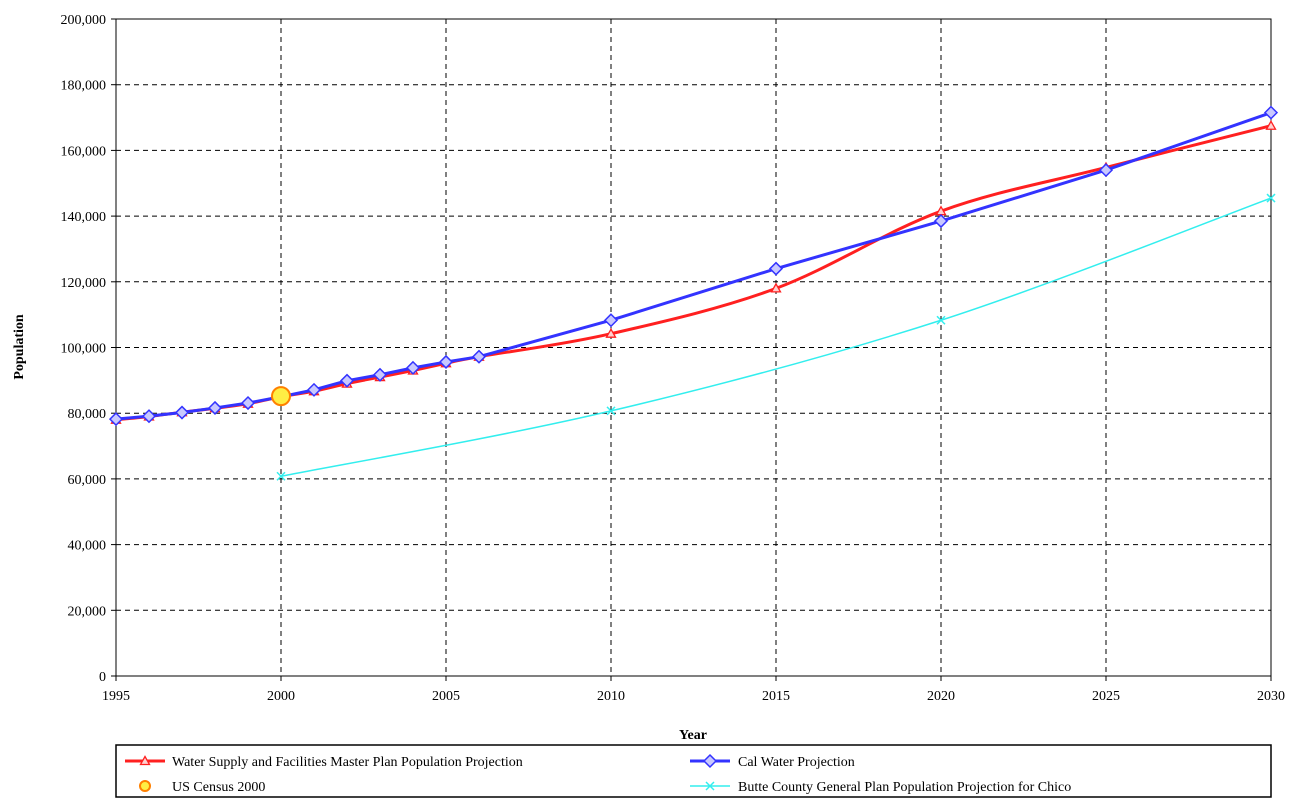  I want to click on x-tick-label: 2010, so click(611, 696).